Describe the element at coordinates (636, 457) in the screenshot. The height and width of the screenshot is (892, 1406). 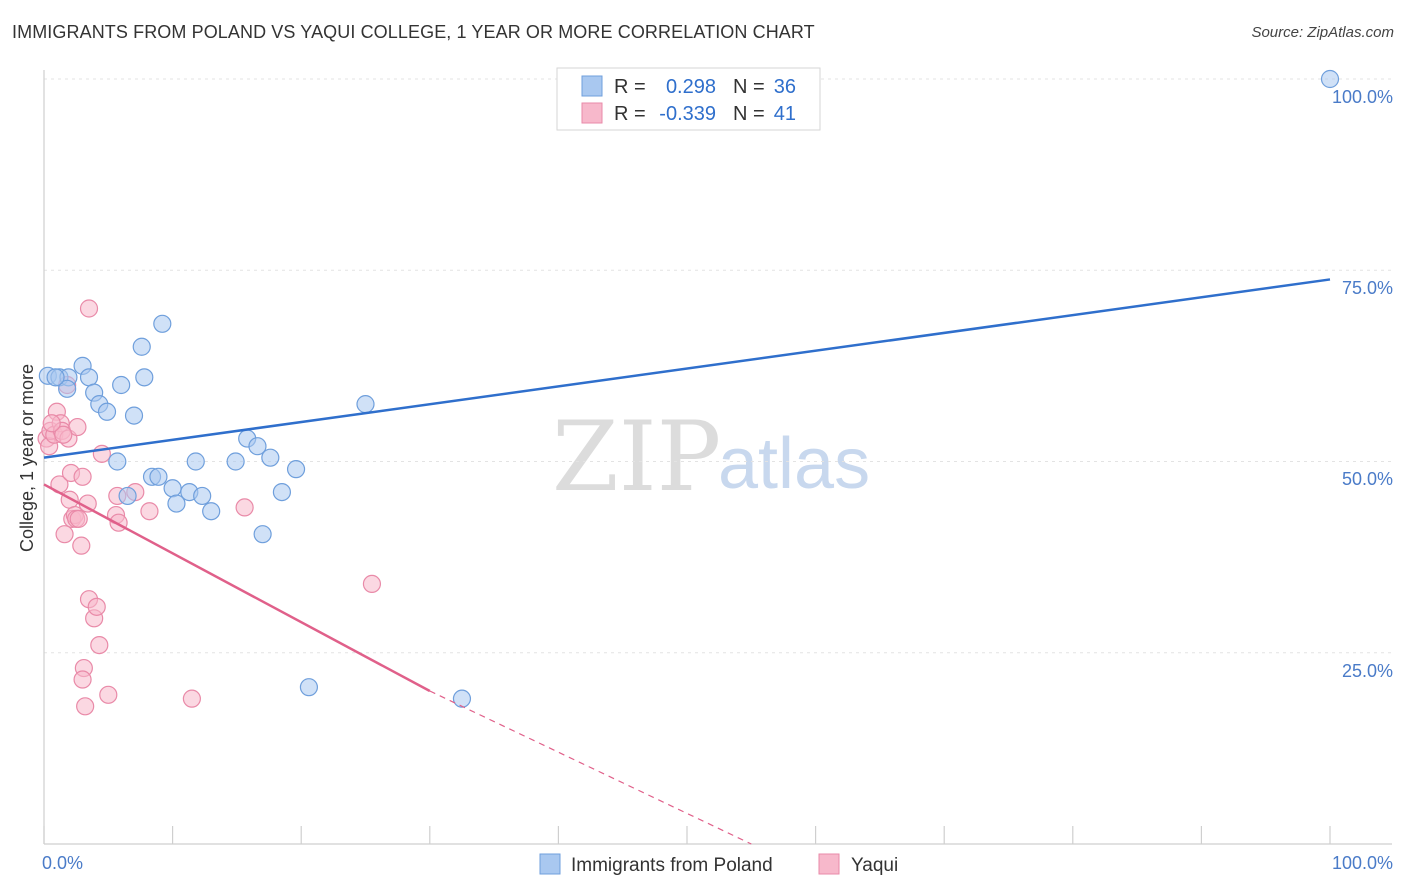
I see `watermark-zip: ZIP` at that location.